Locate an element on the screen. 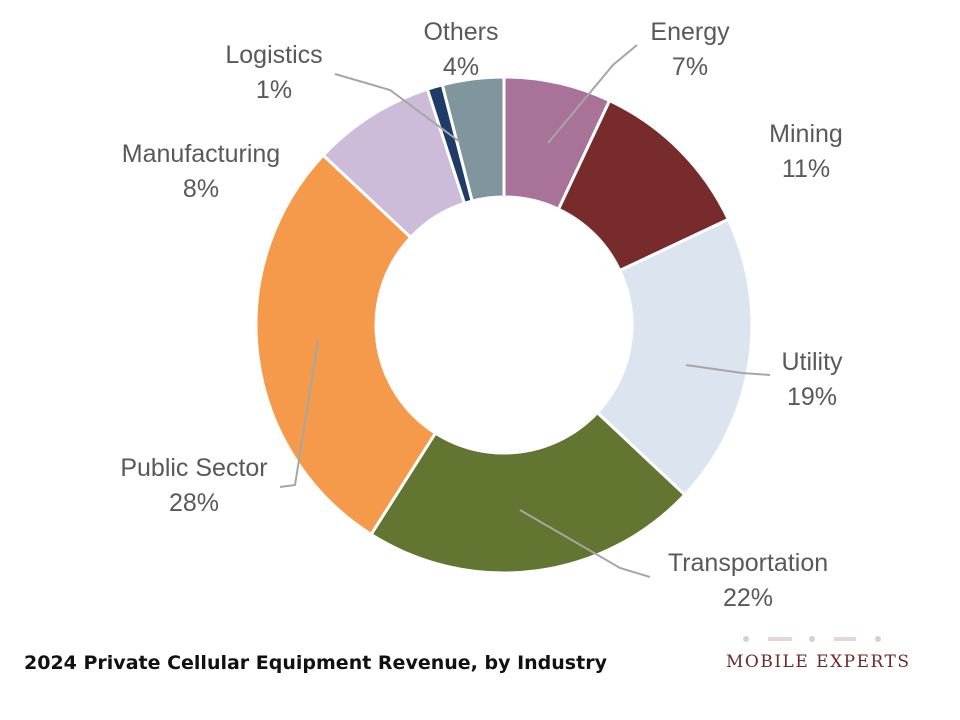  category-label-public-sector: Public Sector is located at coordinates (193, 468).